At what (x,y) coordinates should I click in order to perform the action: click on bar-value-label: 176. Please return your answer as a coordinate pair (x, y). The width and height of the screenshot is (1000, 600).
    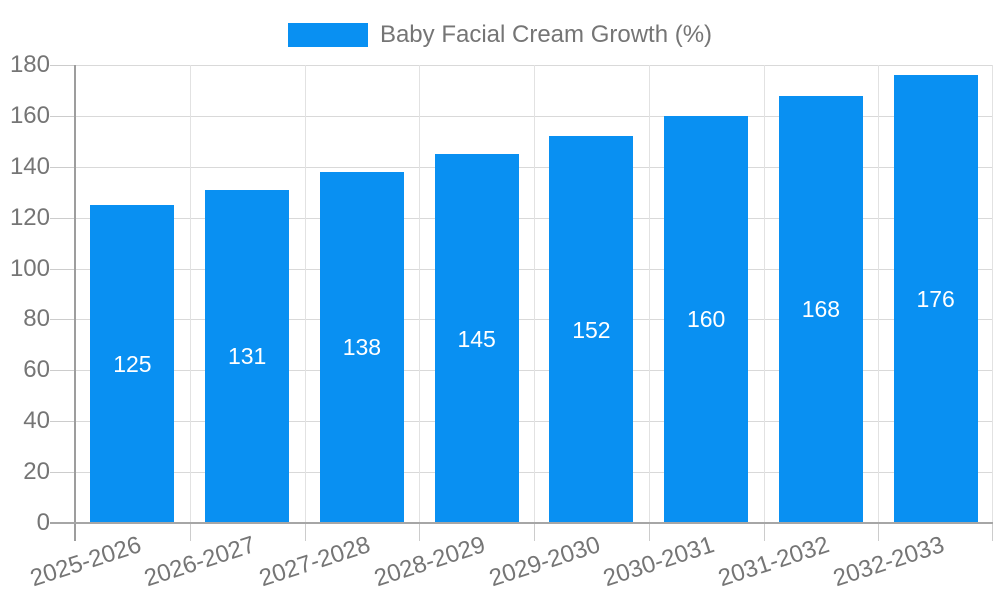
    Looking at the image, I should click on (935, 299).